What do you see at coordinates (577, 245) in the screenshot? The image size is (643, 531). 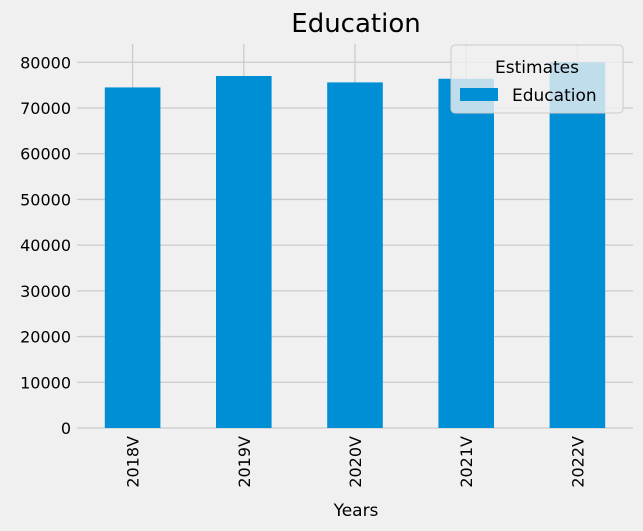 I see `bar-2022V` at bounding box center [577, 245].